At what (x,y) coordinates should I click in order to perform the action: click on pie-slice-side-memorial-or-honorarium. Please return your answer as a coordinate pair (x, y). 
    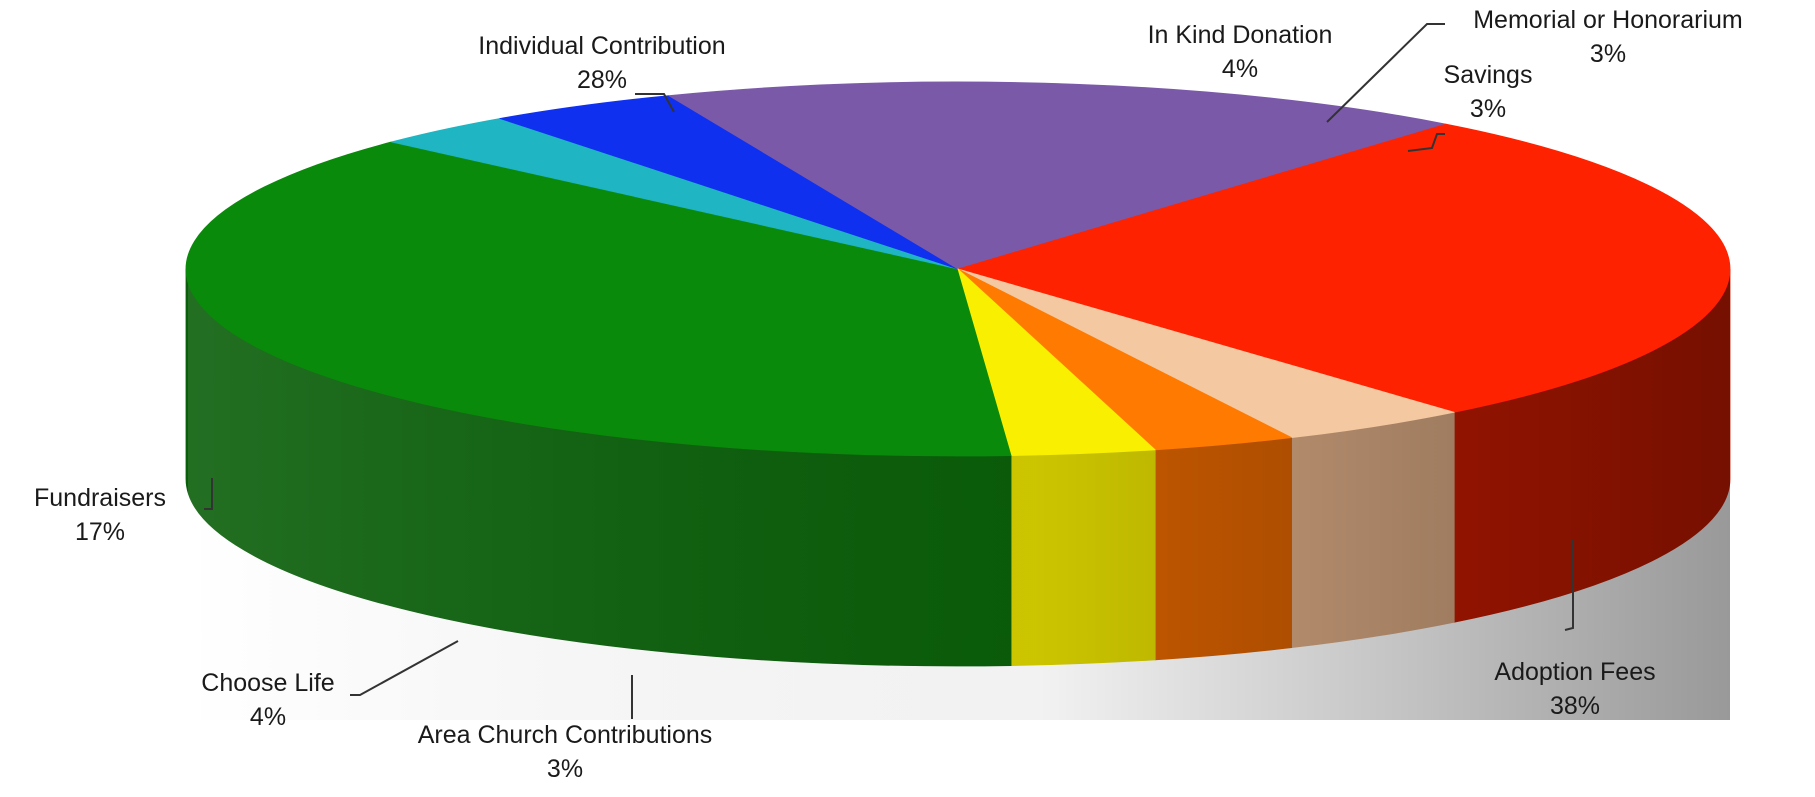
    Looking at the image, I should click on (1223, 549).